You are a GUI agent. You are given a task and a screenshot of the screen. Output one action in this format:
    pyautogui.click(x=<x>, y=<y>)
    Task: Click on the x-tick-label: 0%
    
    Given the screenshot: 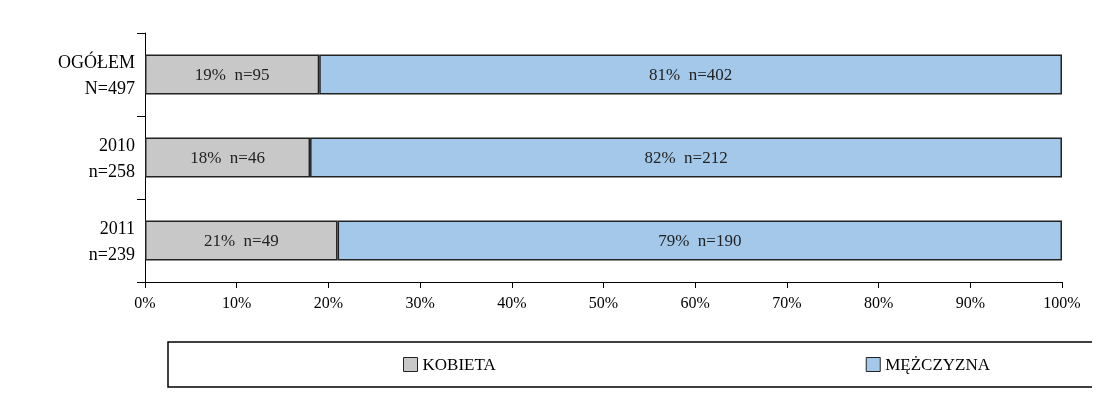 What is the action you would take?
    pyautogui.click(x=145, y=302)
    